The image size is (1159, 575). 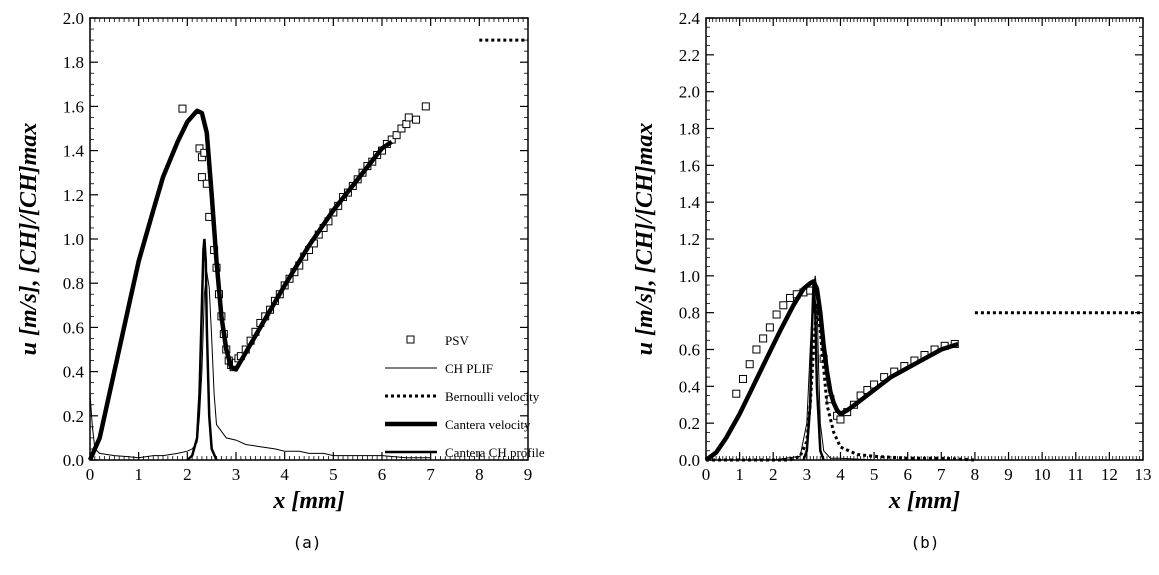 I want to click on x-tick-label: 12, so click(x=1109, y=474).